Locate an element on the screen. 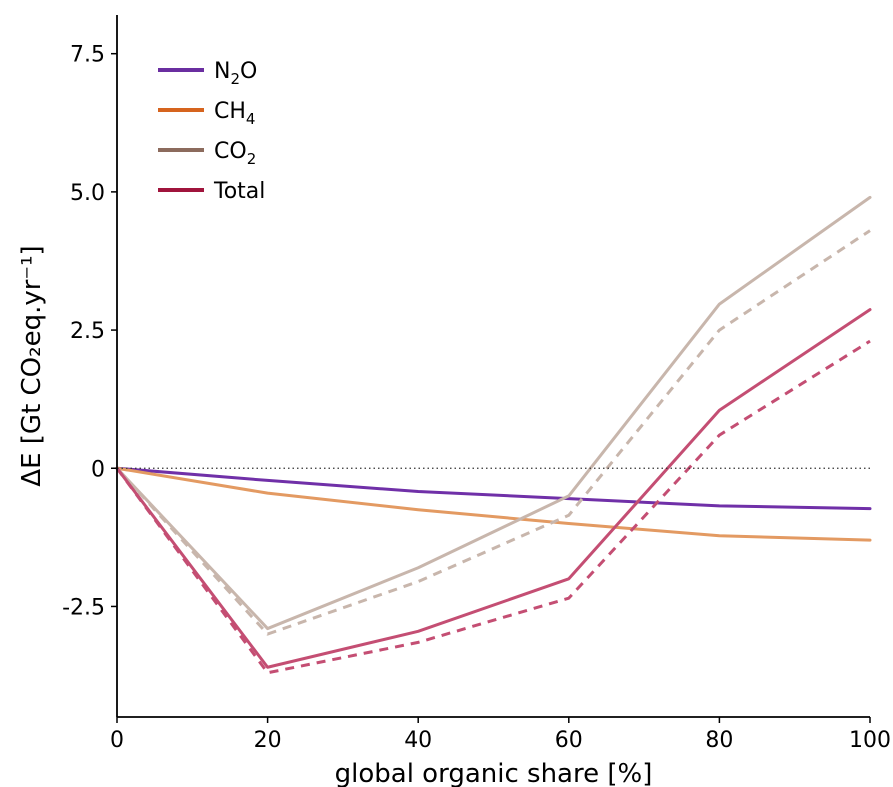 The image size is (893, 787). x-axis-label: global organic share [%] is located at coordinates (494, 773).